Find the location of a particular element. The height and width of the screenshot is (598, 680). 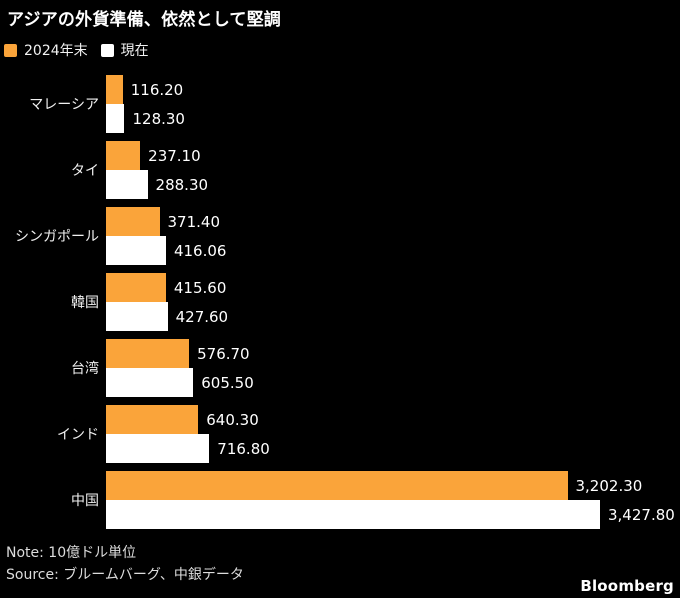

value-label-2024: 640.30 is located at coordinates (232, 419).